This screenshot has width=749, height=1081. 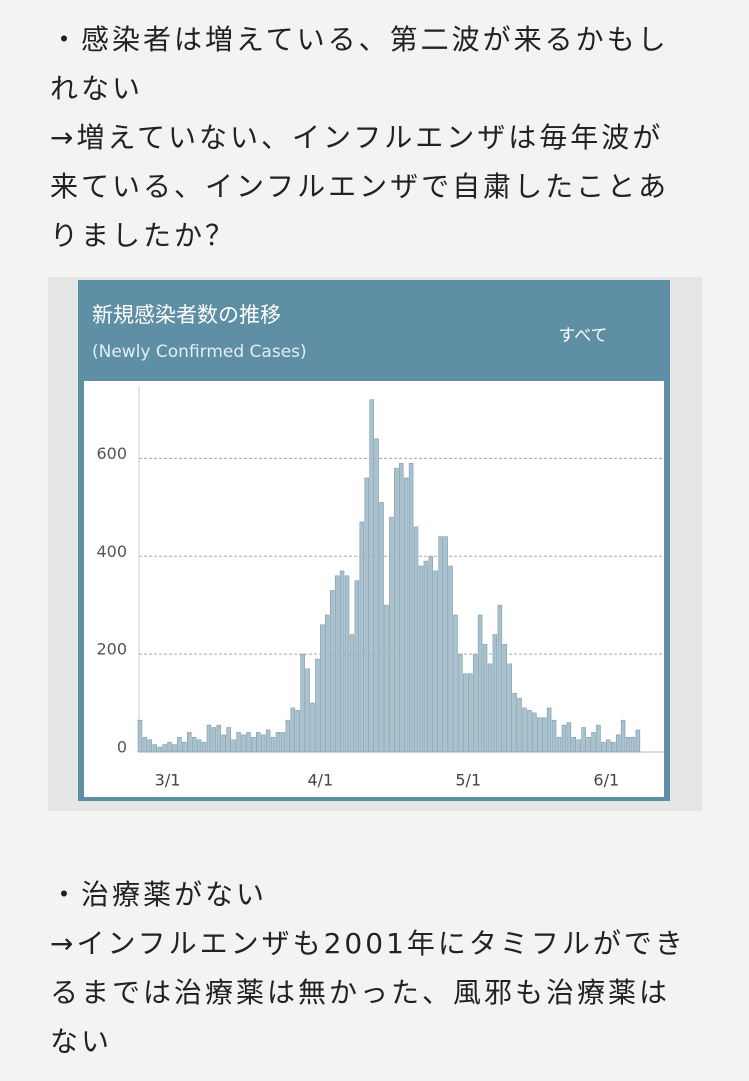 What do you see at coordinates (143, 235) in the screenshot?
I see `text-line: りましたか？` at bounding box center [143, 235].